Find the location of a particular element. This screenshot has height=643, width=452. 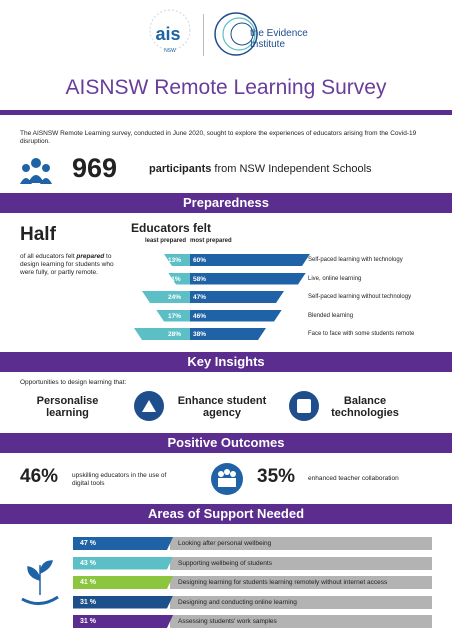

row-label: Self-paced learning with technology is located at coordinates (355, 260).